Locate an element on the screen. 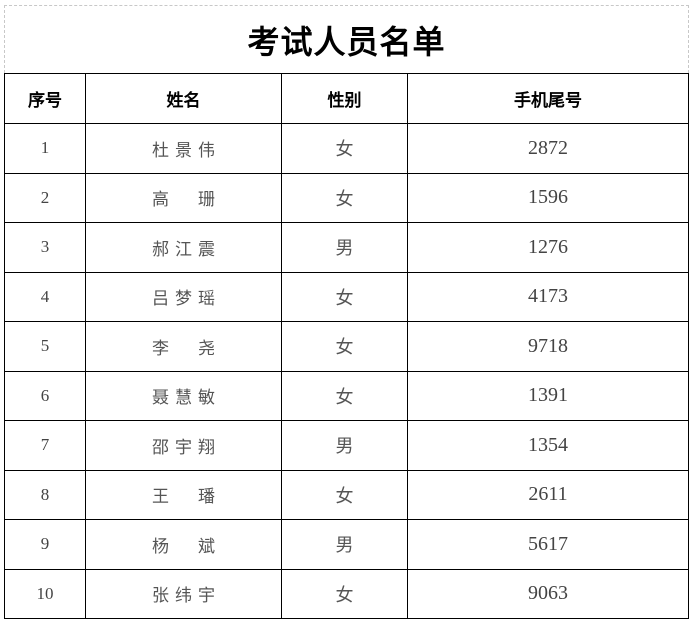 The width and height of the screenshot is (692, 626). cell-phone: 1354 is located at coordinates (548, 445).